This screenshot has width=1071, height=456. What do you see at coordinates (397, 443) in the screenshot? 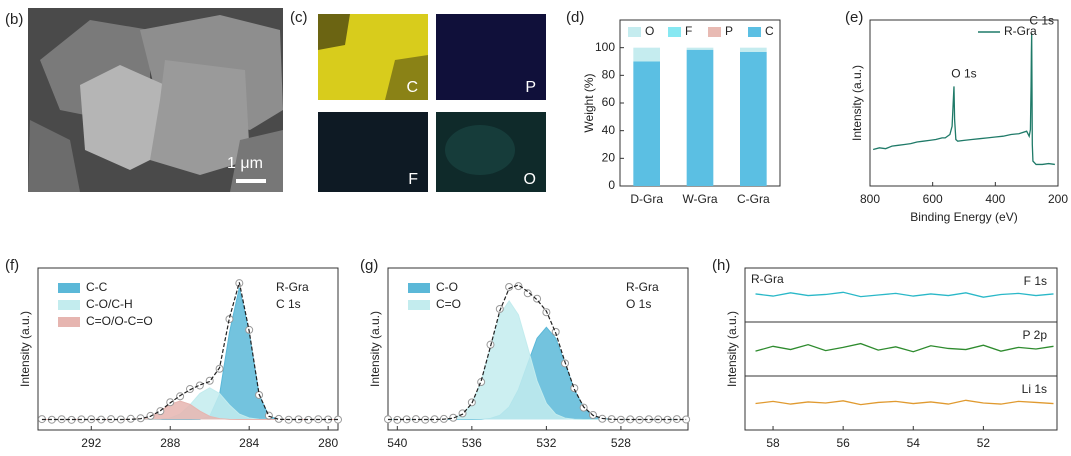
I see `x-tick-label: 540` at bounding box center [397, 443].